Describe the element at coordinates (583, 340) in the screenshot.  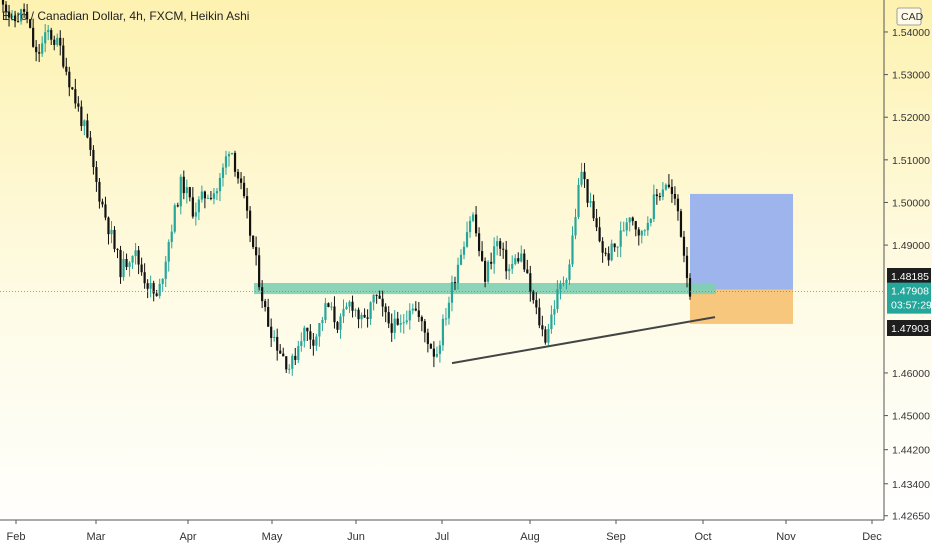
I see `trendline` at that location.